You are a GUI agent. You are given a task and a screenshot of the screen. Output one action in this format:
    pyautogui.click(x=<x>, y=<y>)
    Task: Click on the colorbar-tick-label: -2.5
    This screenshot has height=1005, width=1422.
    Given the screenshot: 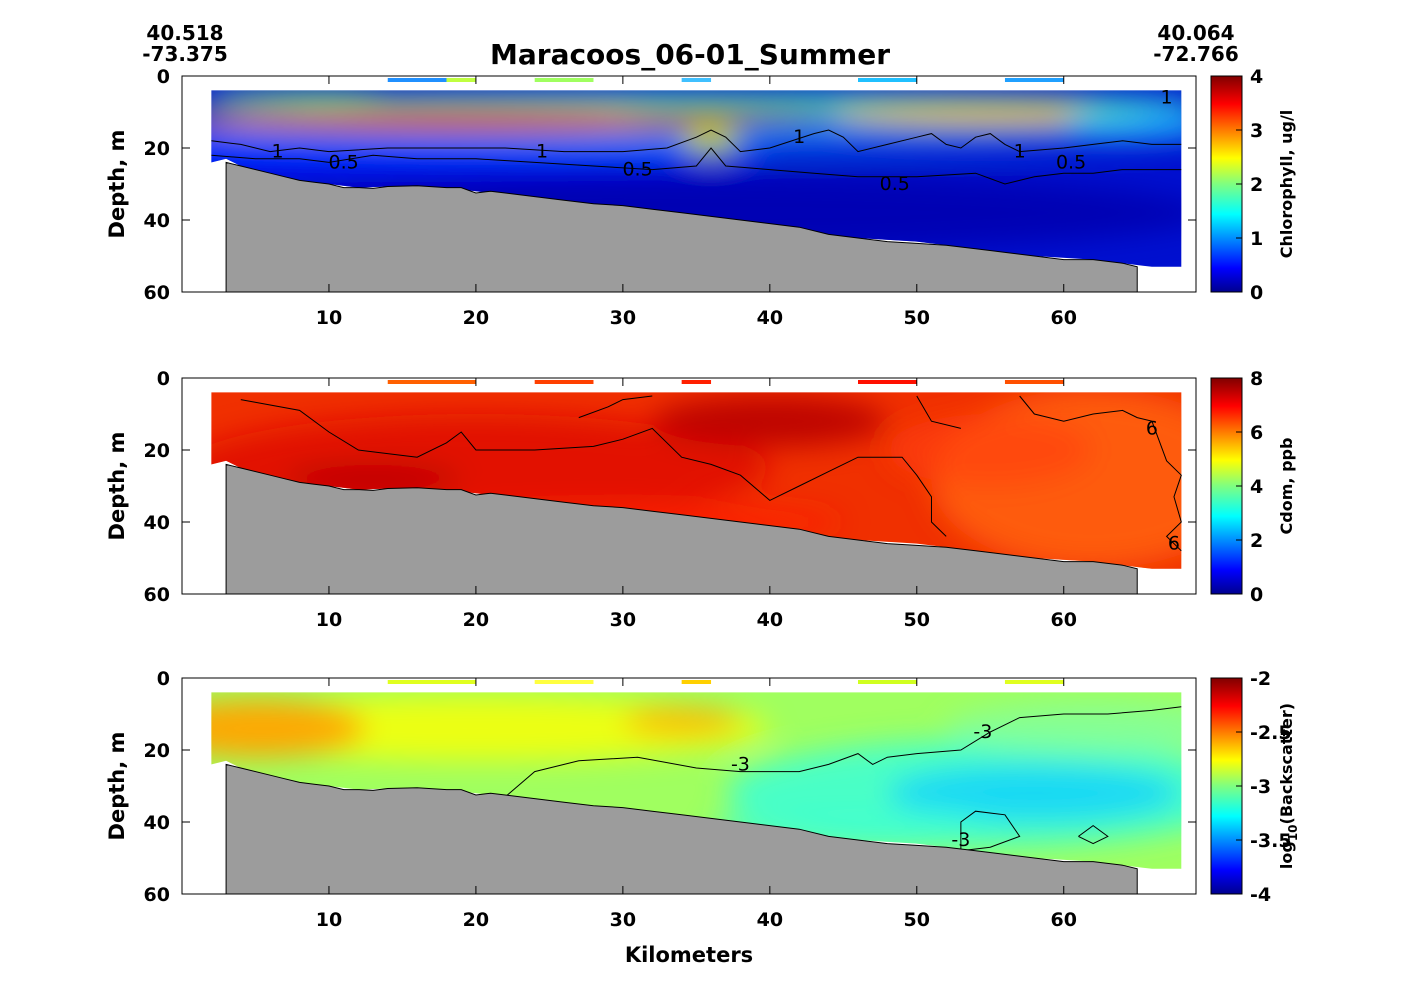 What is the action you would take?
    pyautogui.click(x=1271, y=733)
    